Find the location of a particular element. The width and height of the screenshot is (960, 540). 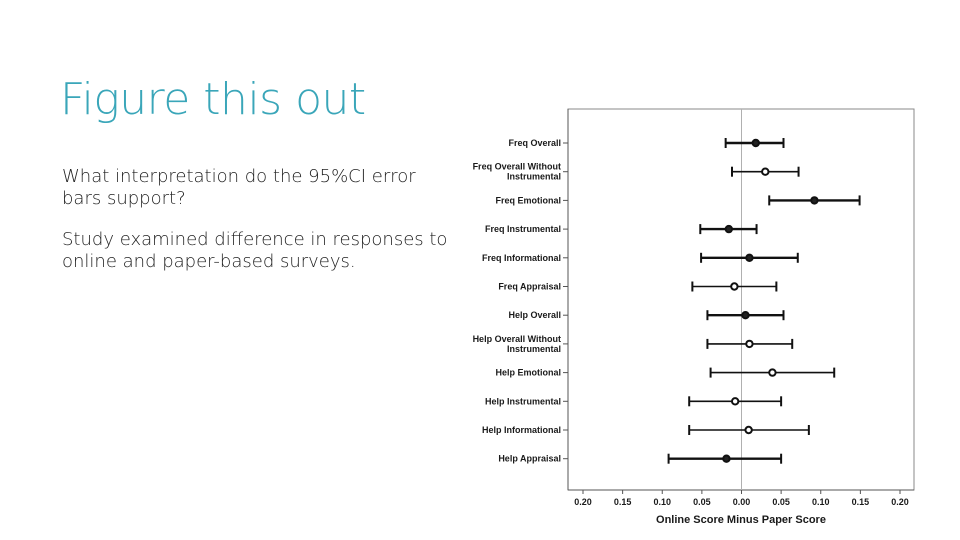

ci-row: Help Emotional is located at coordinates (665, 372).